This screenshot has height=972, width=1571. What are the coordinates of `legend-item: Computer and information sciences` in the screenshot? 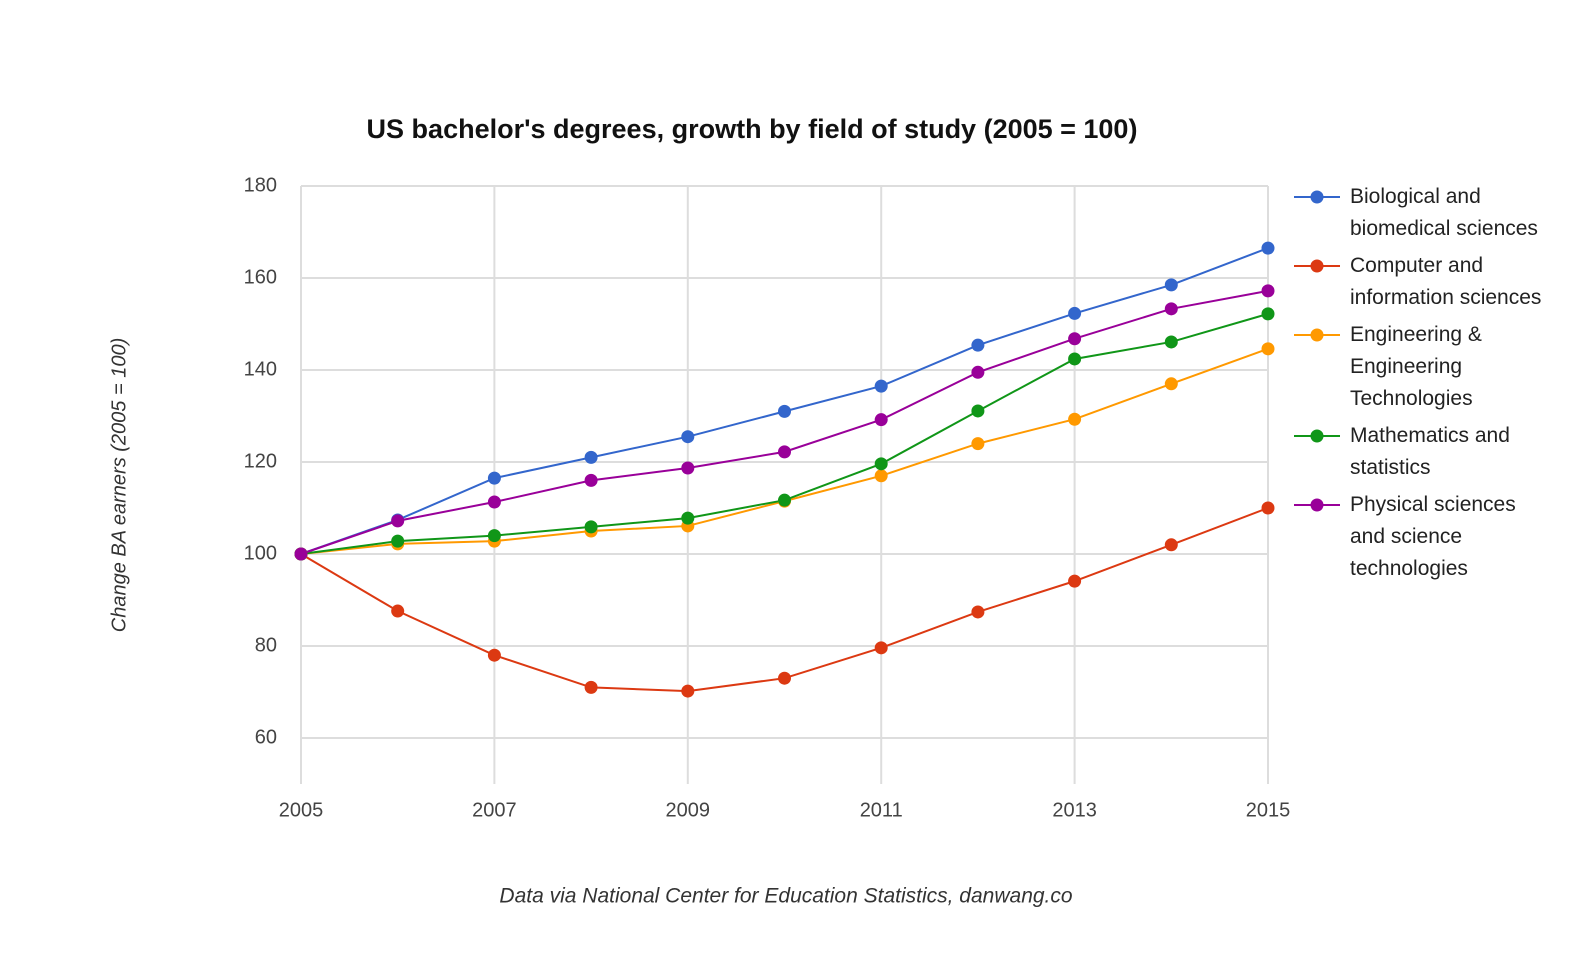 It's located at (1418, 282).